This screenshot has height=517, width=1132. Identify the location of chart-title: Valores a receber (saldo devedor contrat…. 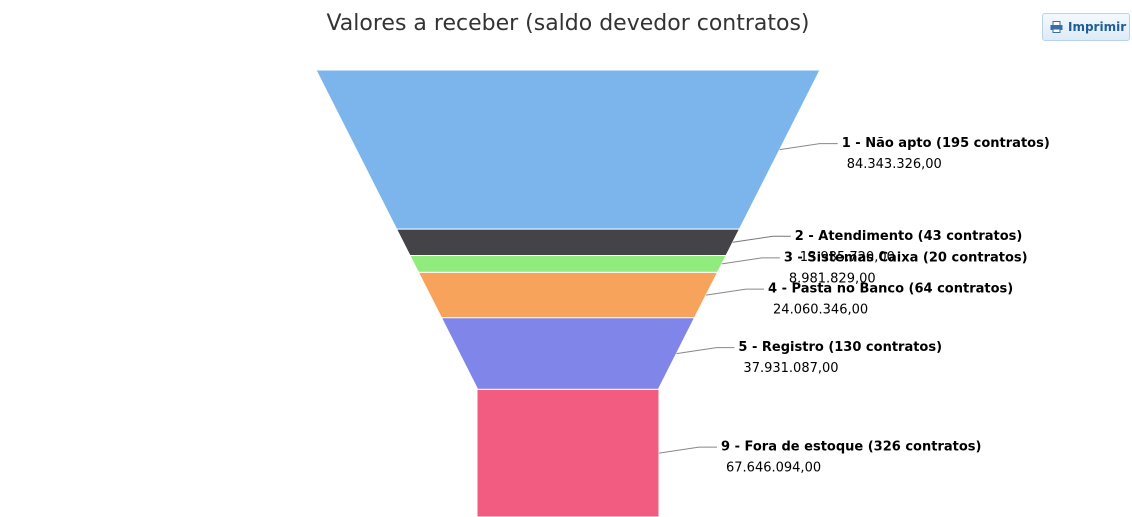
(567, 23).